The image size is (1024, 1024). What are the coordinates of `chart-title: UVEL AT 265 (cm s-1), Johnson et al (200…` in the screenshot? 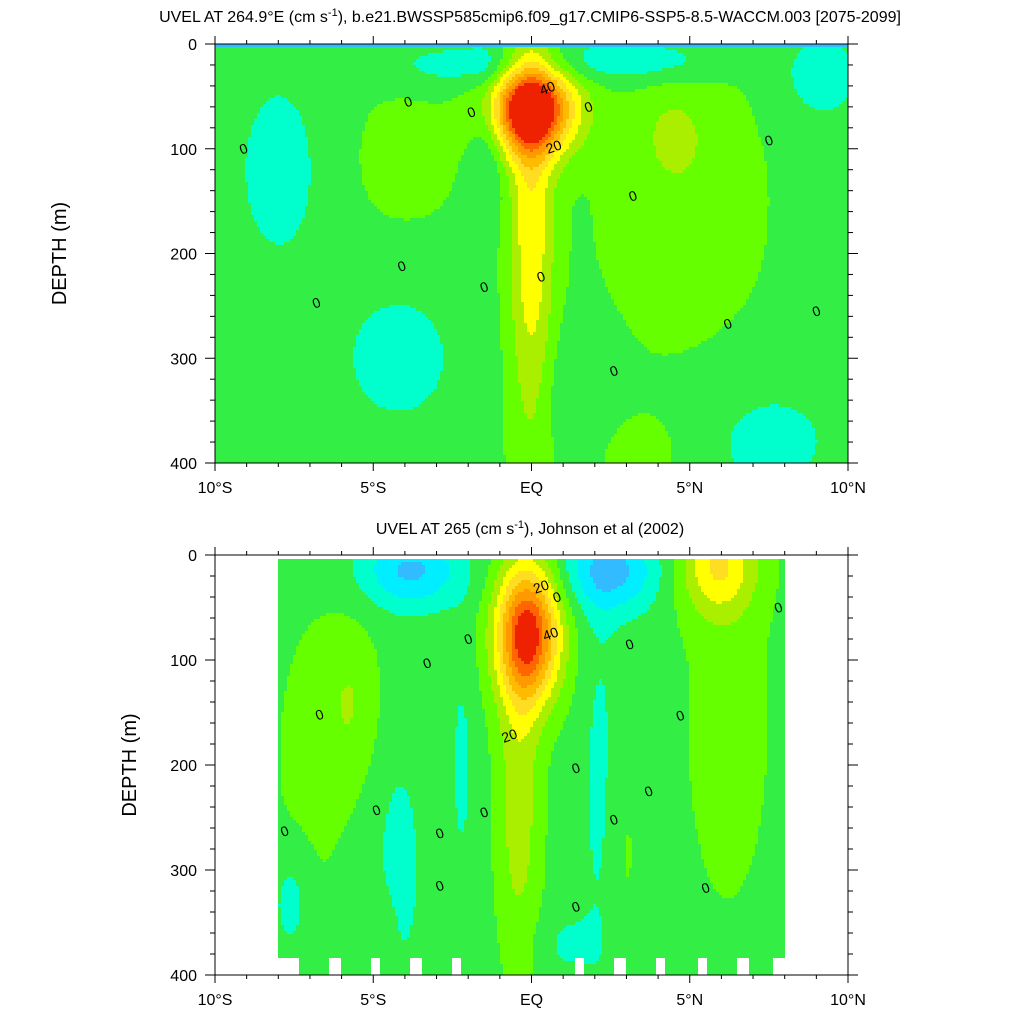 It's located at (530, 528).